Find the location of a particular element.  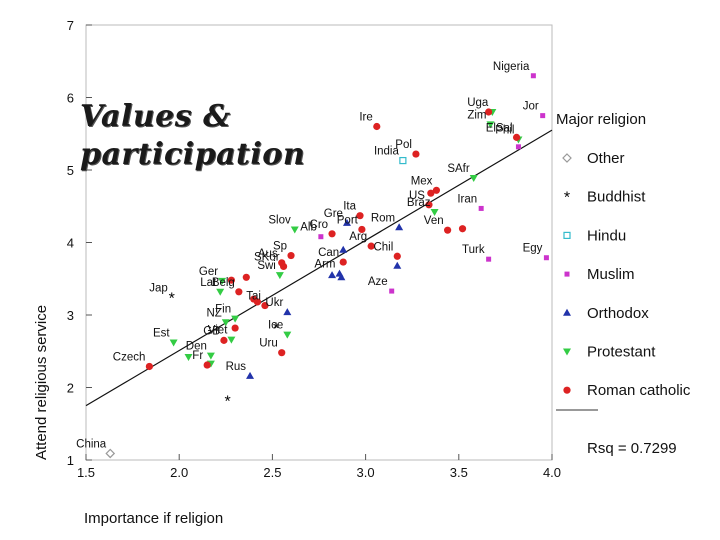

point-label: Chil is located at coordinates (383, 247).